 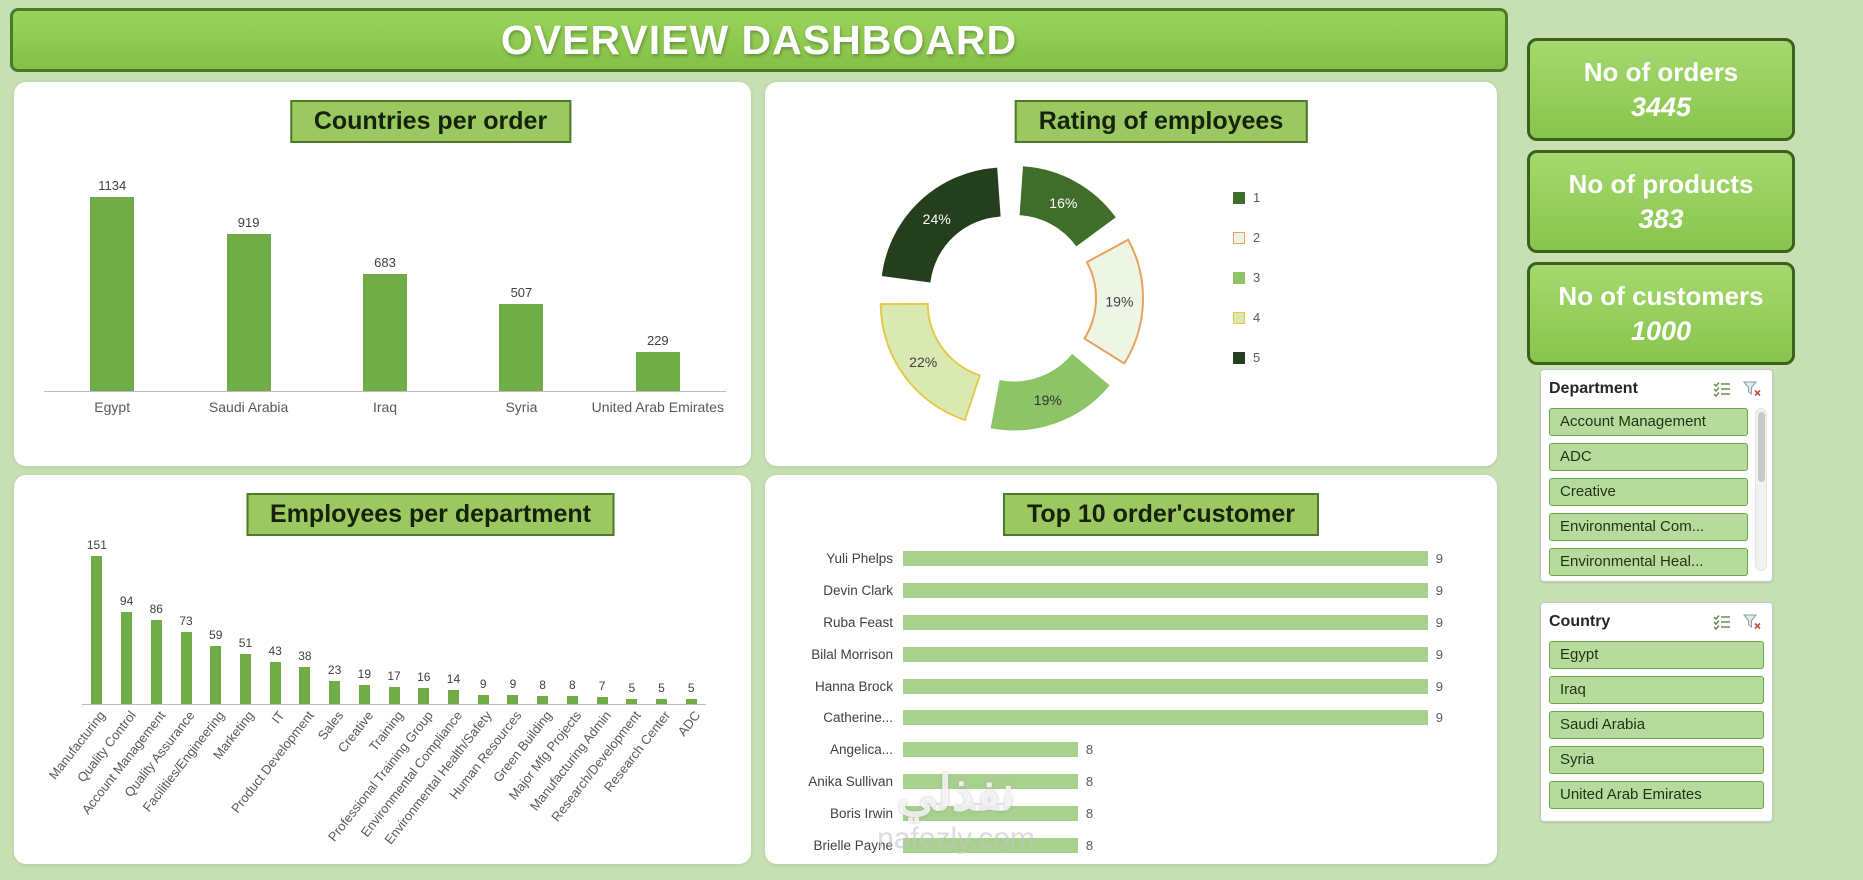 What do you see at coordinates (1193, 845) in the screenshot?
I see `bar-field: 8` at bounding box center [1193, 845].